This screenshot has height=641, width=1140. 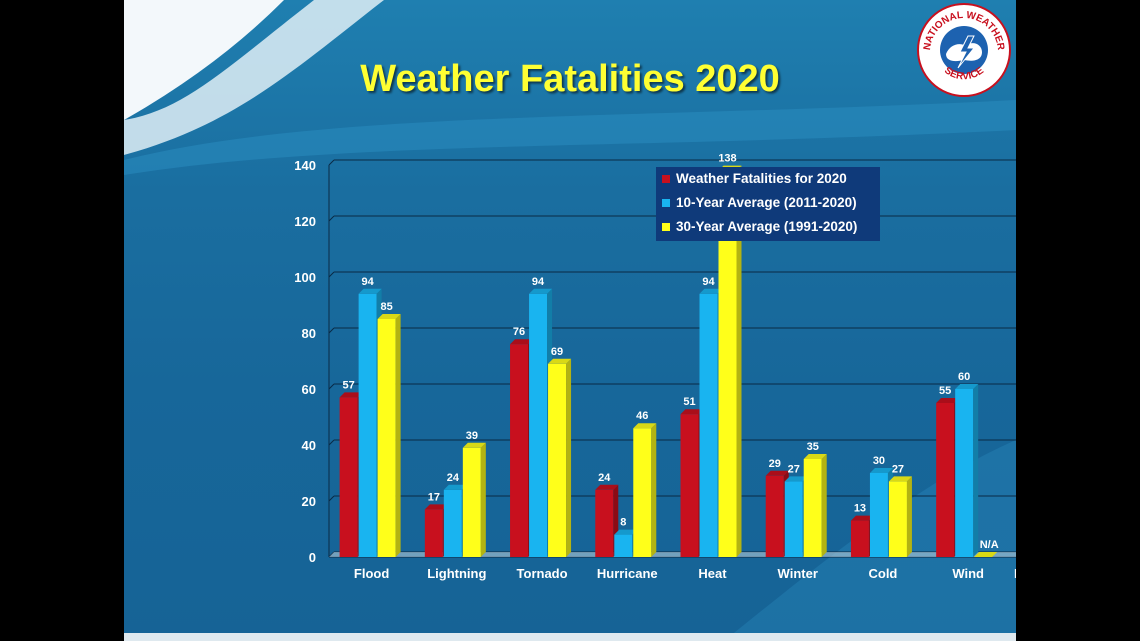 What do you see at coordinates (570, 637) in the screenshot?
I see `bottom-bar` at bounding box center [570, 637].